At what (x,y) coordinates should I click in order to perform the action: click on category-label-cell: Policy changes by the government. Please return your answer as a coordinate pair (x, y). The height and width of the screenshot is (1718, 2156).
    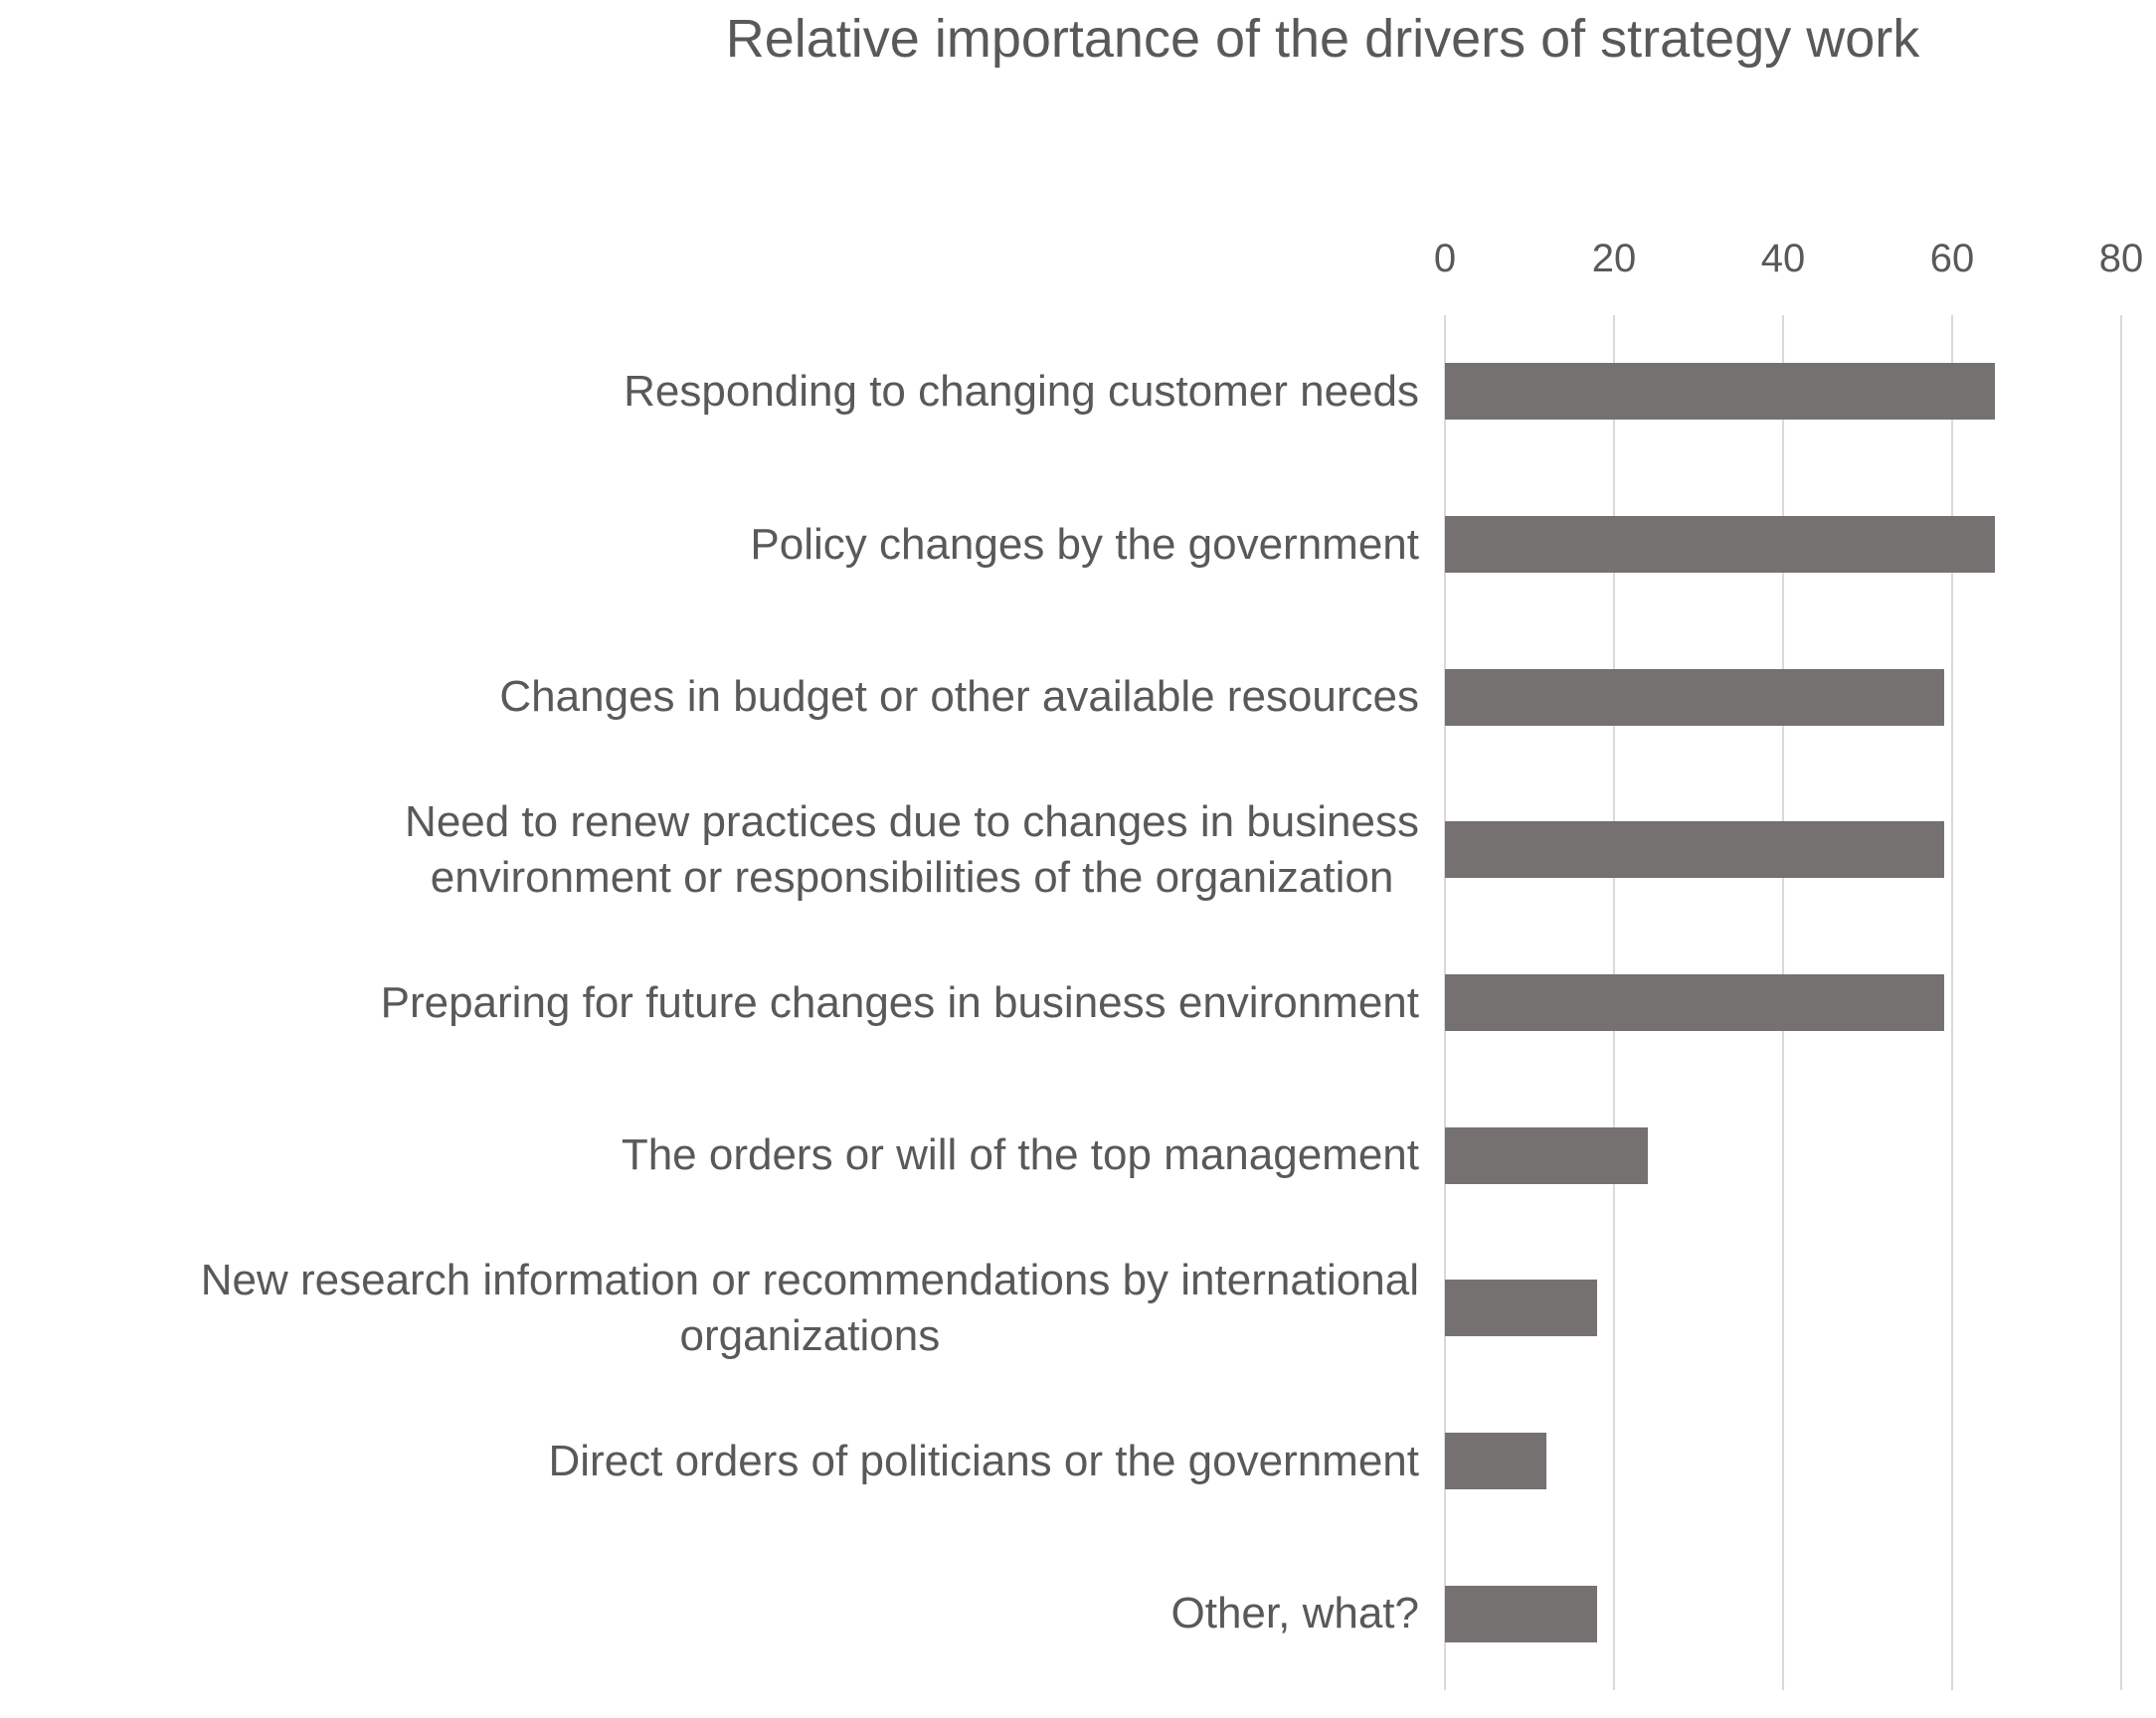
    Looking at the image, I should click on (722, 545).